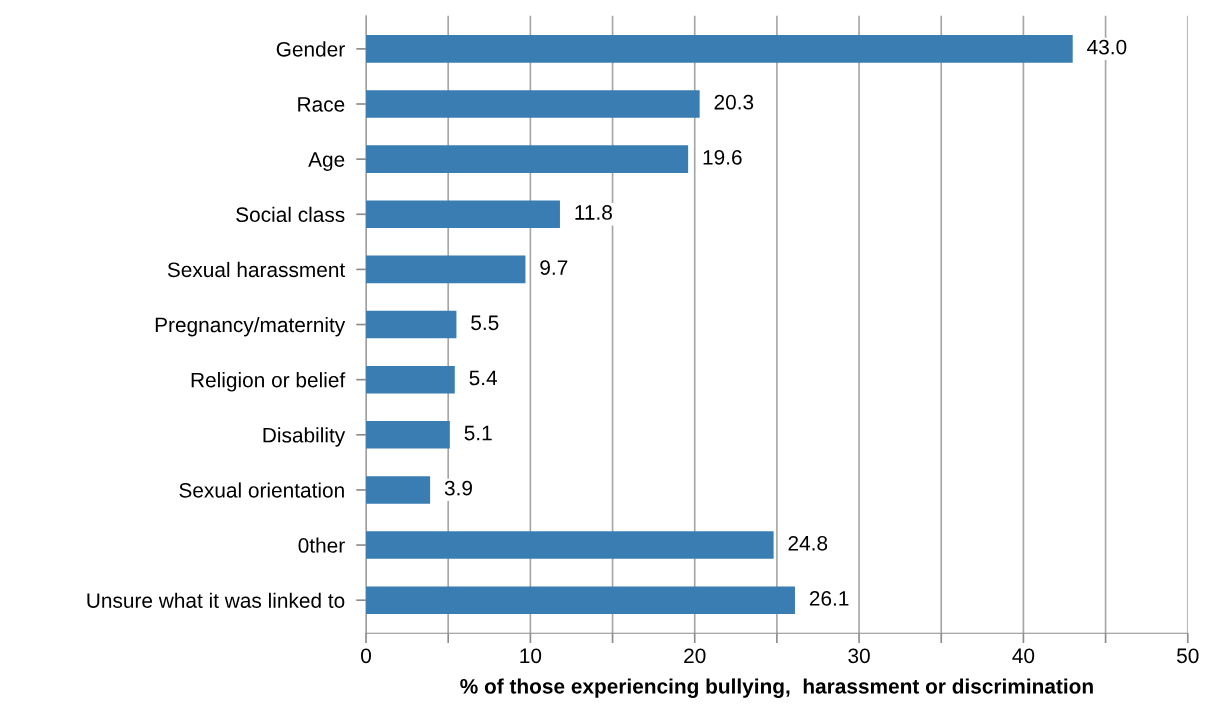 This screenshot has width=1212, height=718. I want to click on y-tick-label: Gender, so click(310, 49).